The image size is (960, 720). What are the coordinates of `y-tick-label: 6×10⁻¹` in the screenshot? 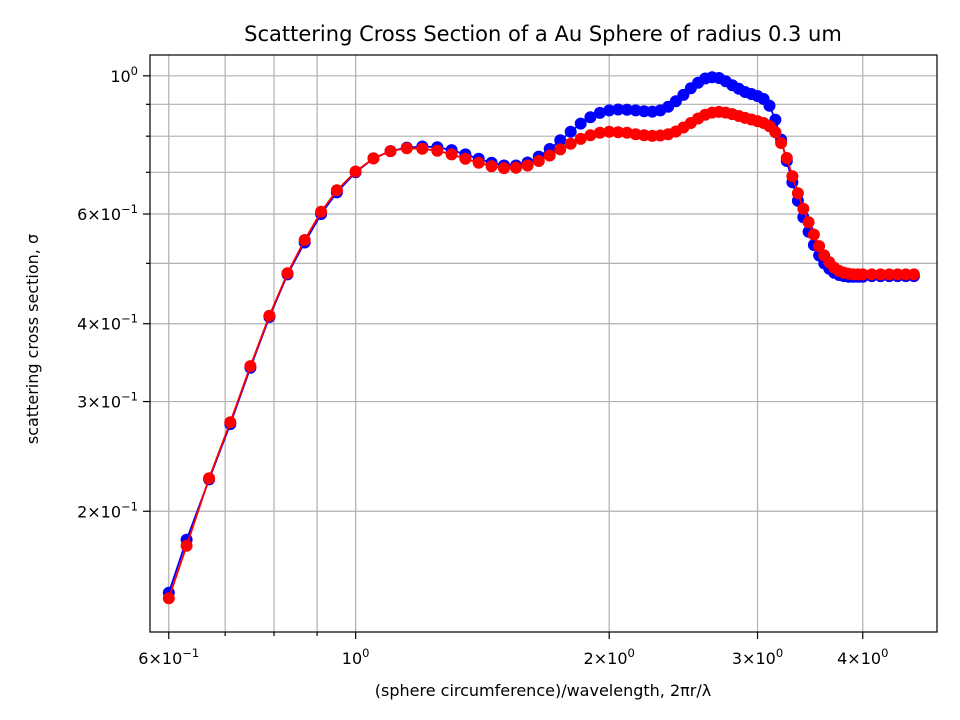 It's located at (107, 213).